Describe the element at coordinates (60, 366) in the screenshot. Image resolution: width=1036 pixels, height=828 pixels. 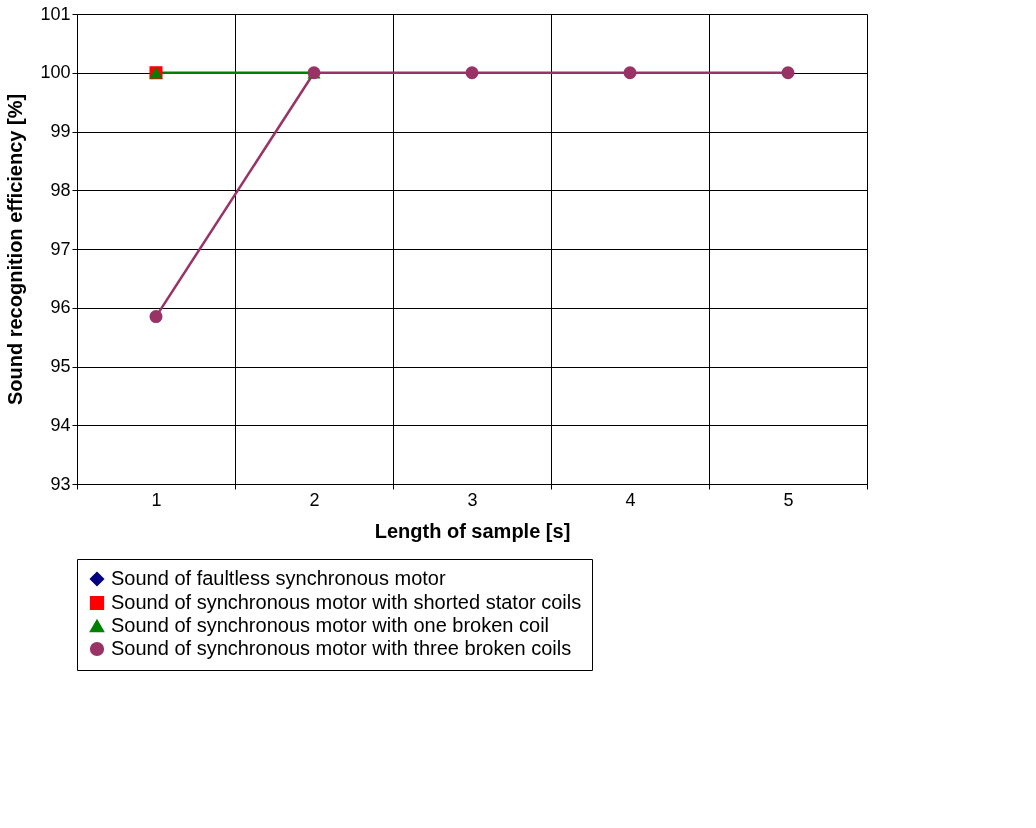
I see `y-tick-label: 95` at that location.